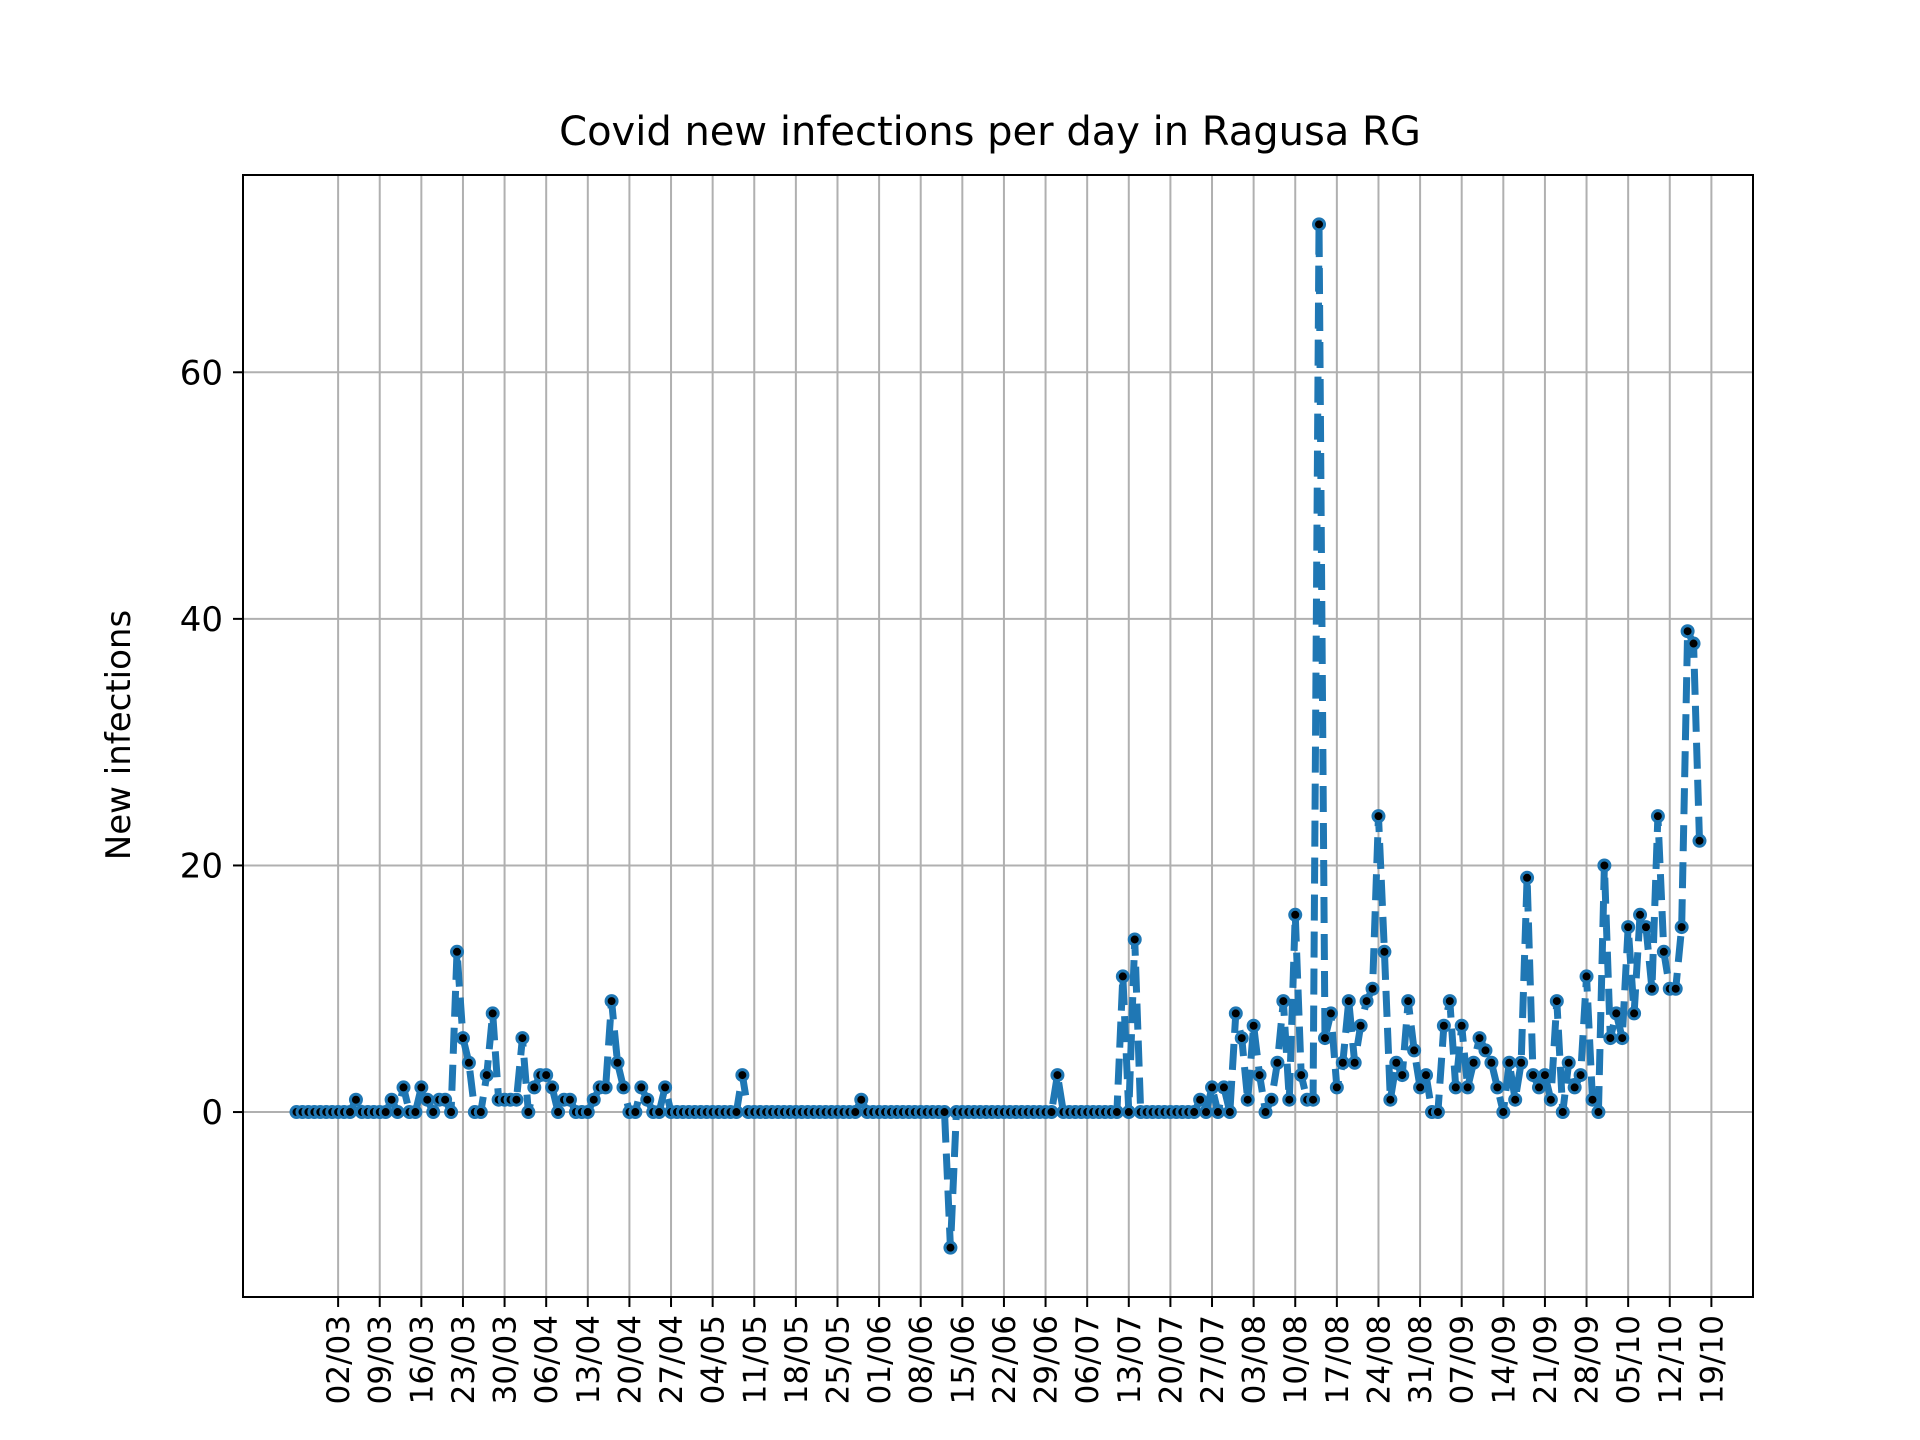 The height and width of the screenshot is (1440, 1920). What do you see at coordinates (201, 866) in the screenshot?
I see `y-tick-label: 20` at bounding box center [201, 866].